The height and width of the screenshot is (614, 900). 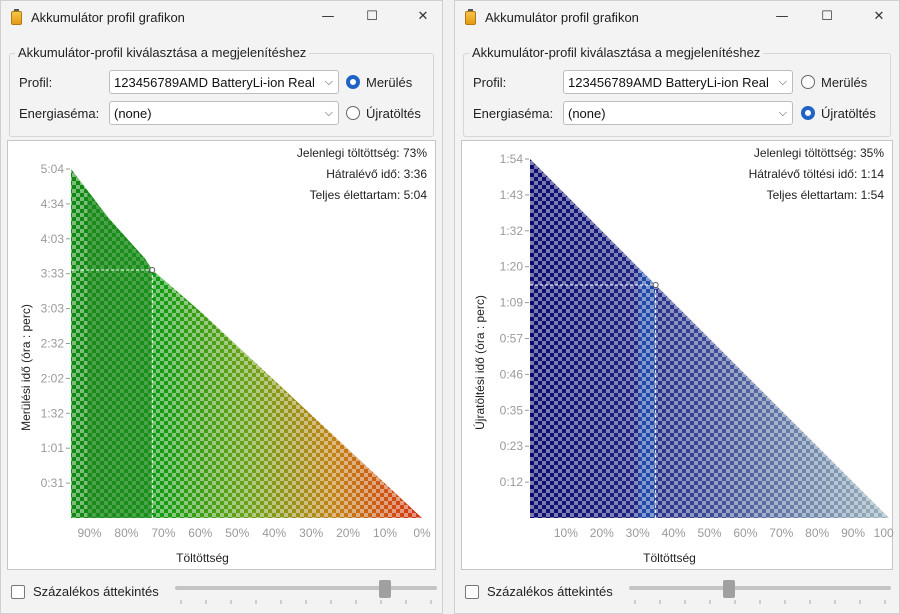 I want to click on y-tick-label: 0:12, so click(x=512, y=482).